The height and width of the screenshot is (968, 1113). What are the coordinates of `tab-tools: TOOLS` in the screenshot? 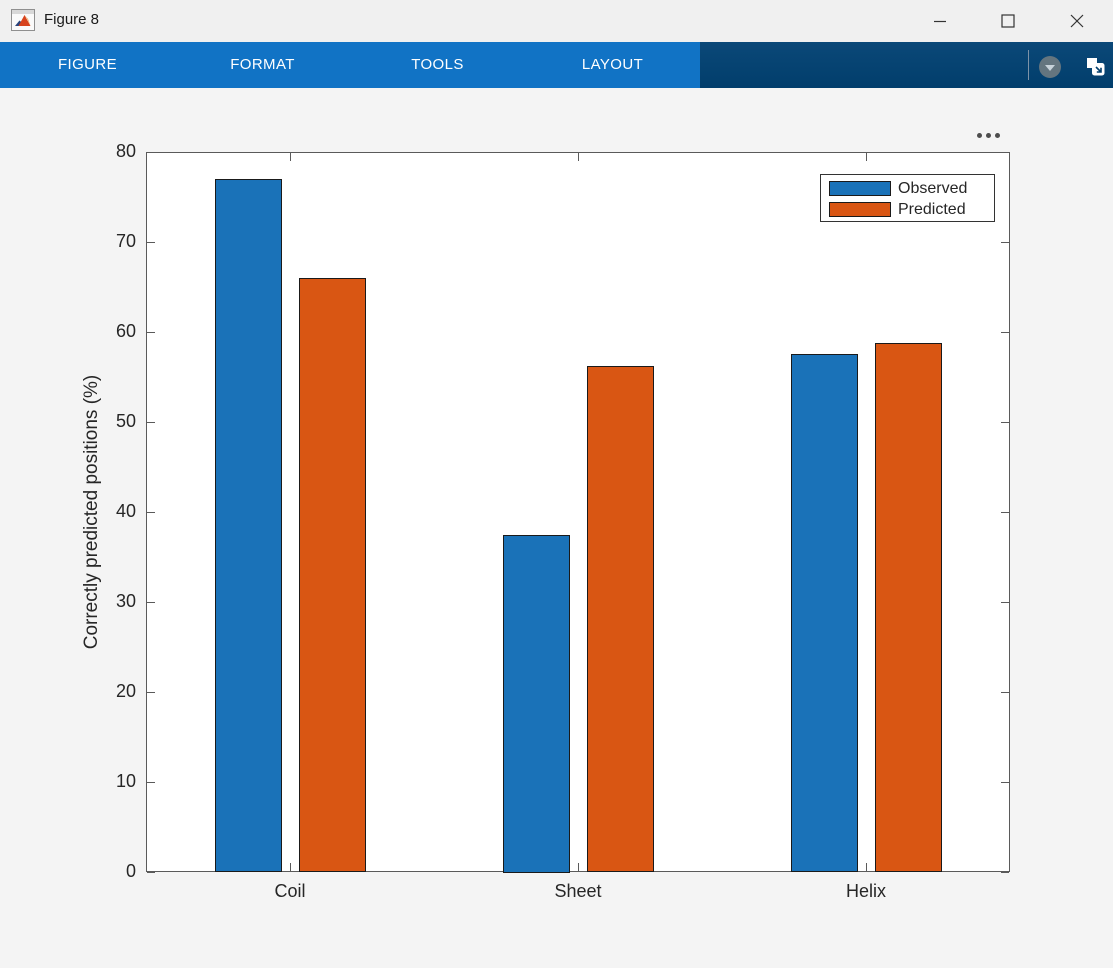 It's located at (437, 64).